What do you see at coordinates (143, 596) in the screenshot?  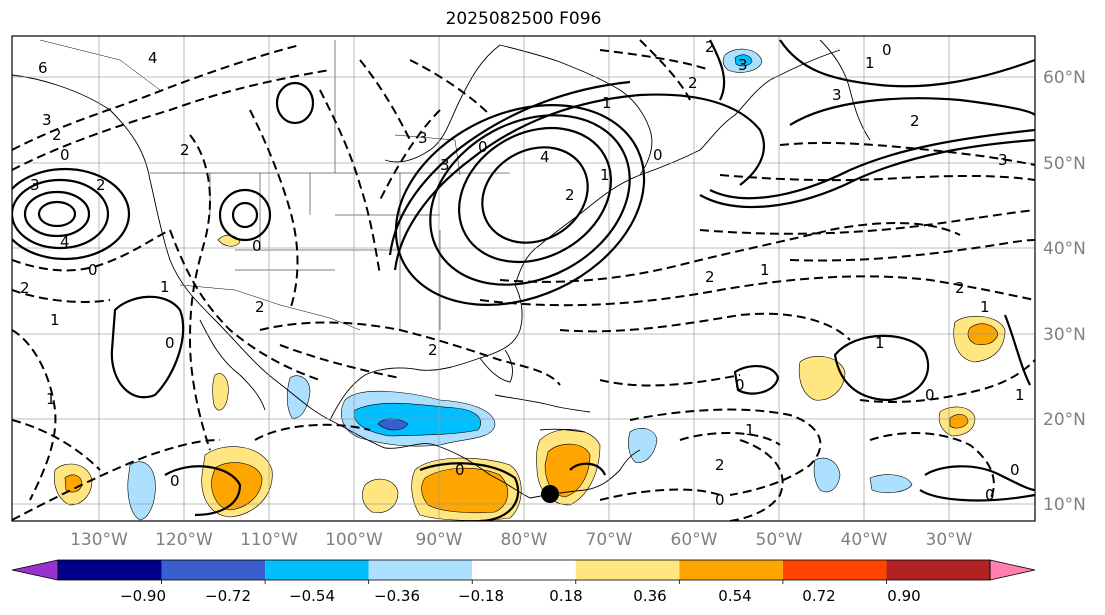 I see `colorbar-tick: −0.90` at bounding box center [143, 596].